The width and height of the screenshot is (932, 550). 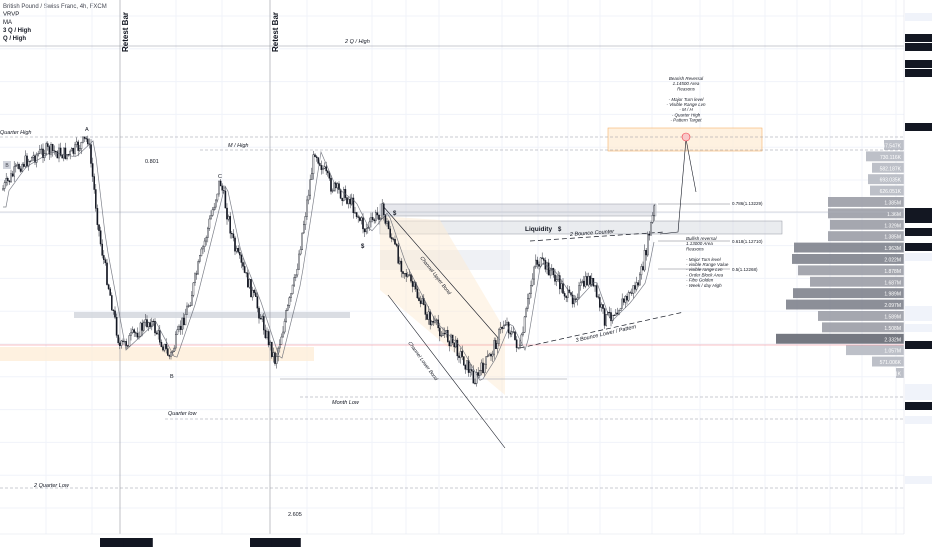 I want to click on axis-bg, so click(x=918, y=275).